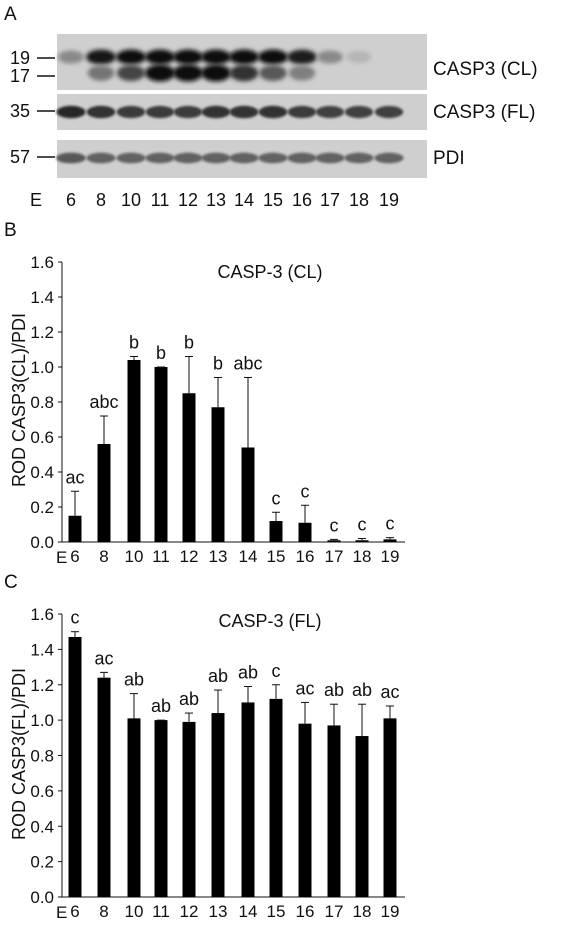 The width and height of the screenshot is (562, 927). Describe the element at coordinates (269, 272) in the screenshot. I see `chart-b-title: CASP-3 (CL)` at that location.